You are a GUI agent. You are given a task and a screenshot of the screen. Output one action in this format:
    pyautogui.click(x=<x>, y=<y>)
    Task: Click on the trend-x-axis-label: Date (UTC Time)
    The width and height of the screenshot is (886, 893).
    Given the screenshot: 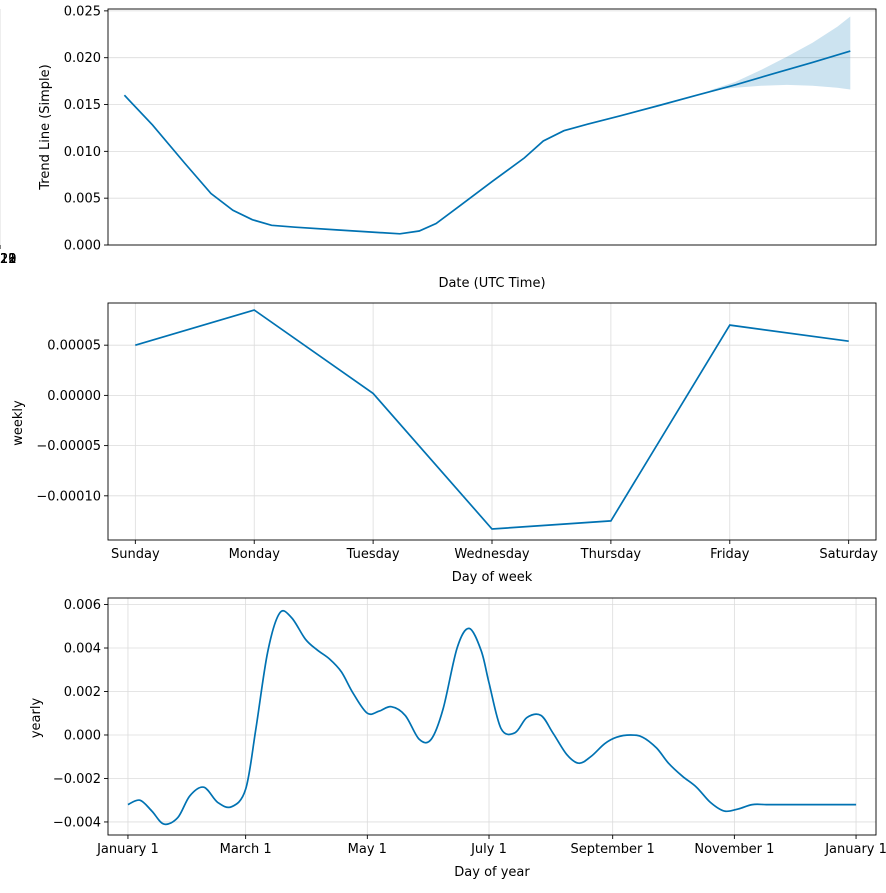 What is the action you would take?
    pyautogui.click(x=491, y=283)
    